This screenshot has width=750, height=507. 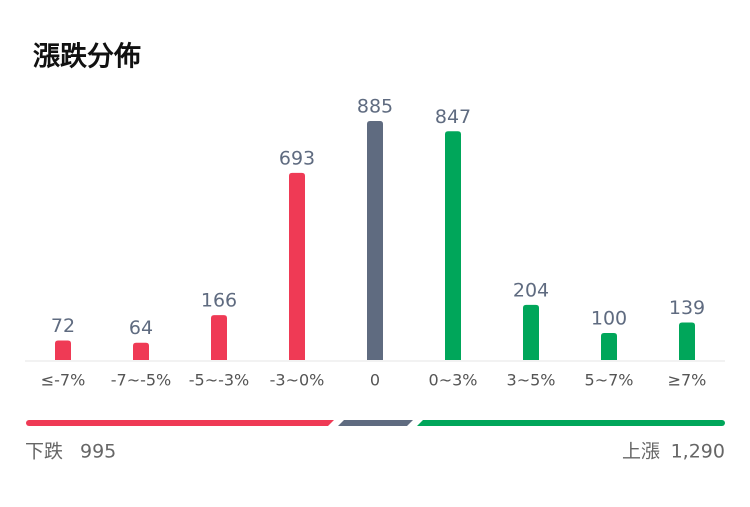 What do you see at coordinates (219, 380) in the screenshot?
I see `x-tick-label: -5~-3%` at bounding box center [219, 380].